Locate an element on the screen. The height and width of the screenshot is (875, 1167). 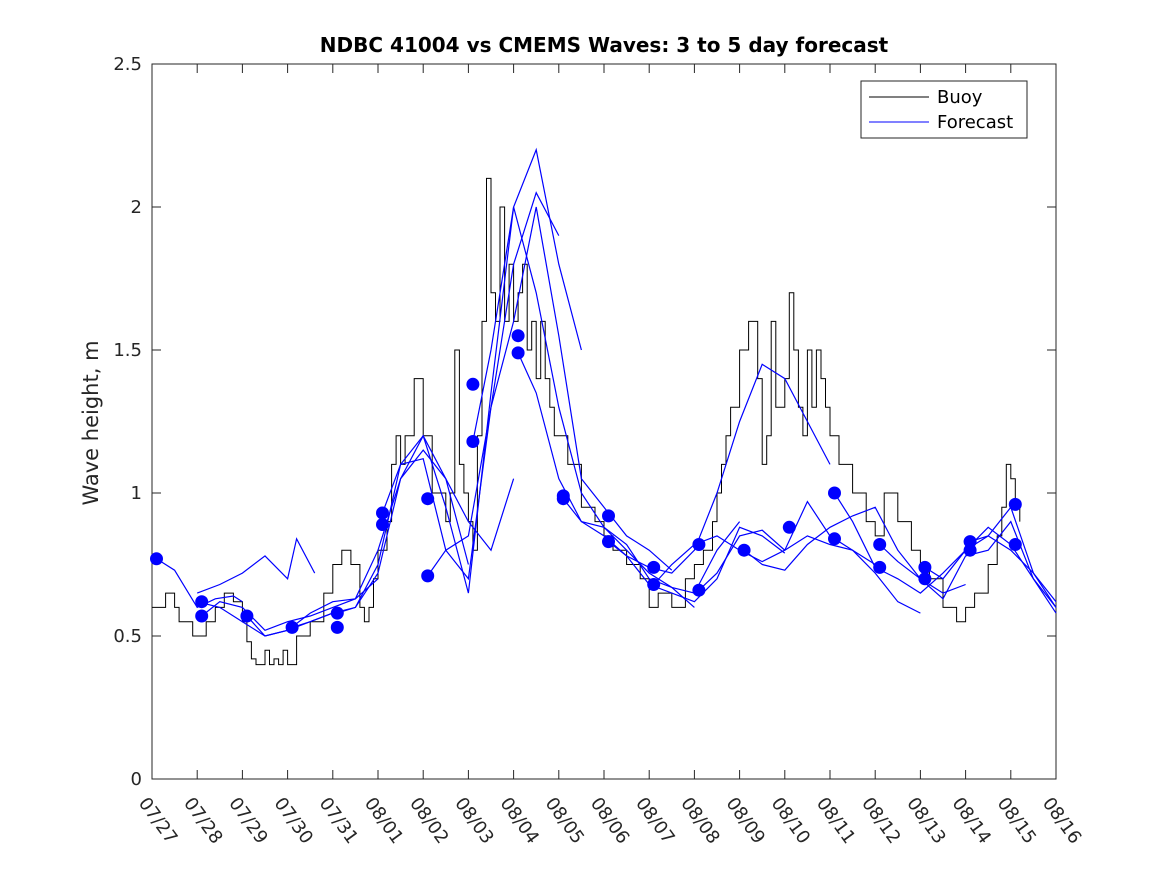
y-tick-label: 0 is located at coordinates (136, 779).